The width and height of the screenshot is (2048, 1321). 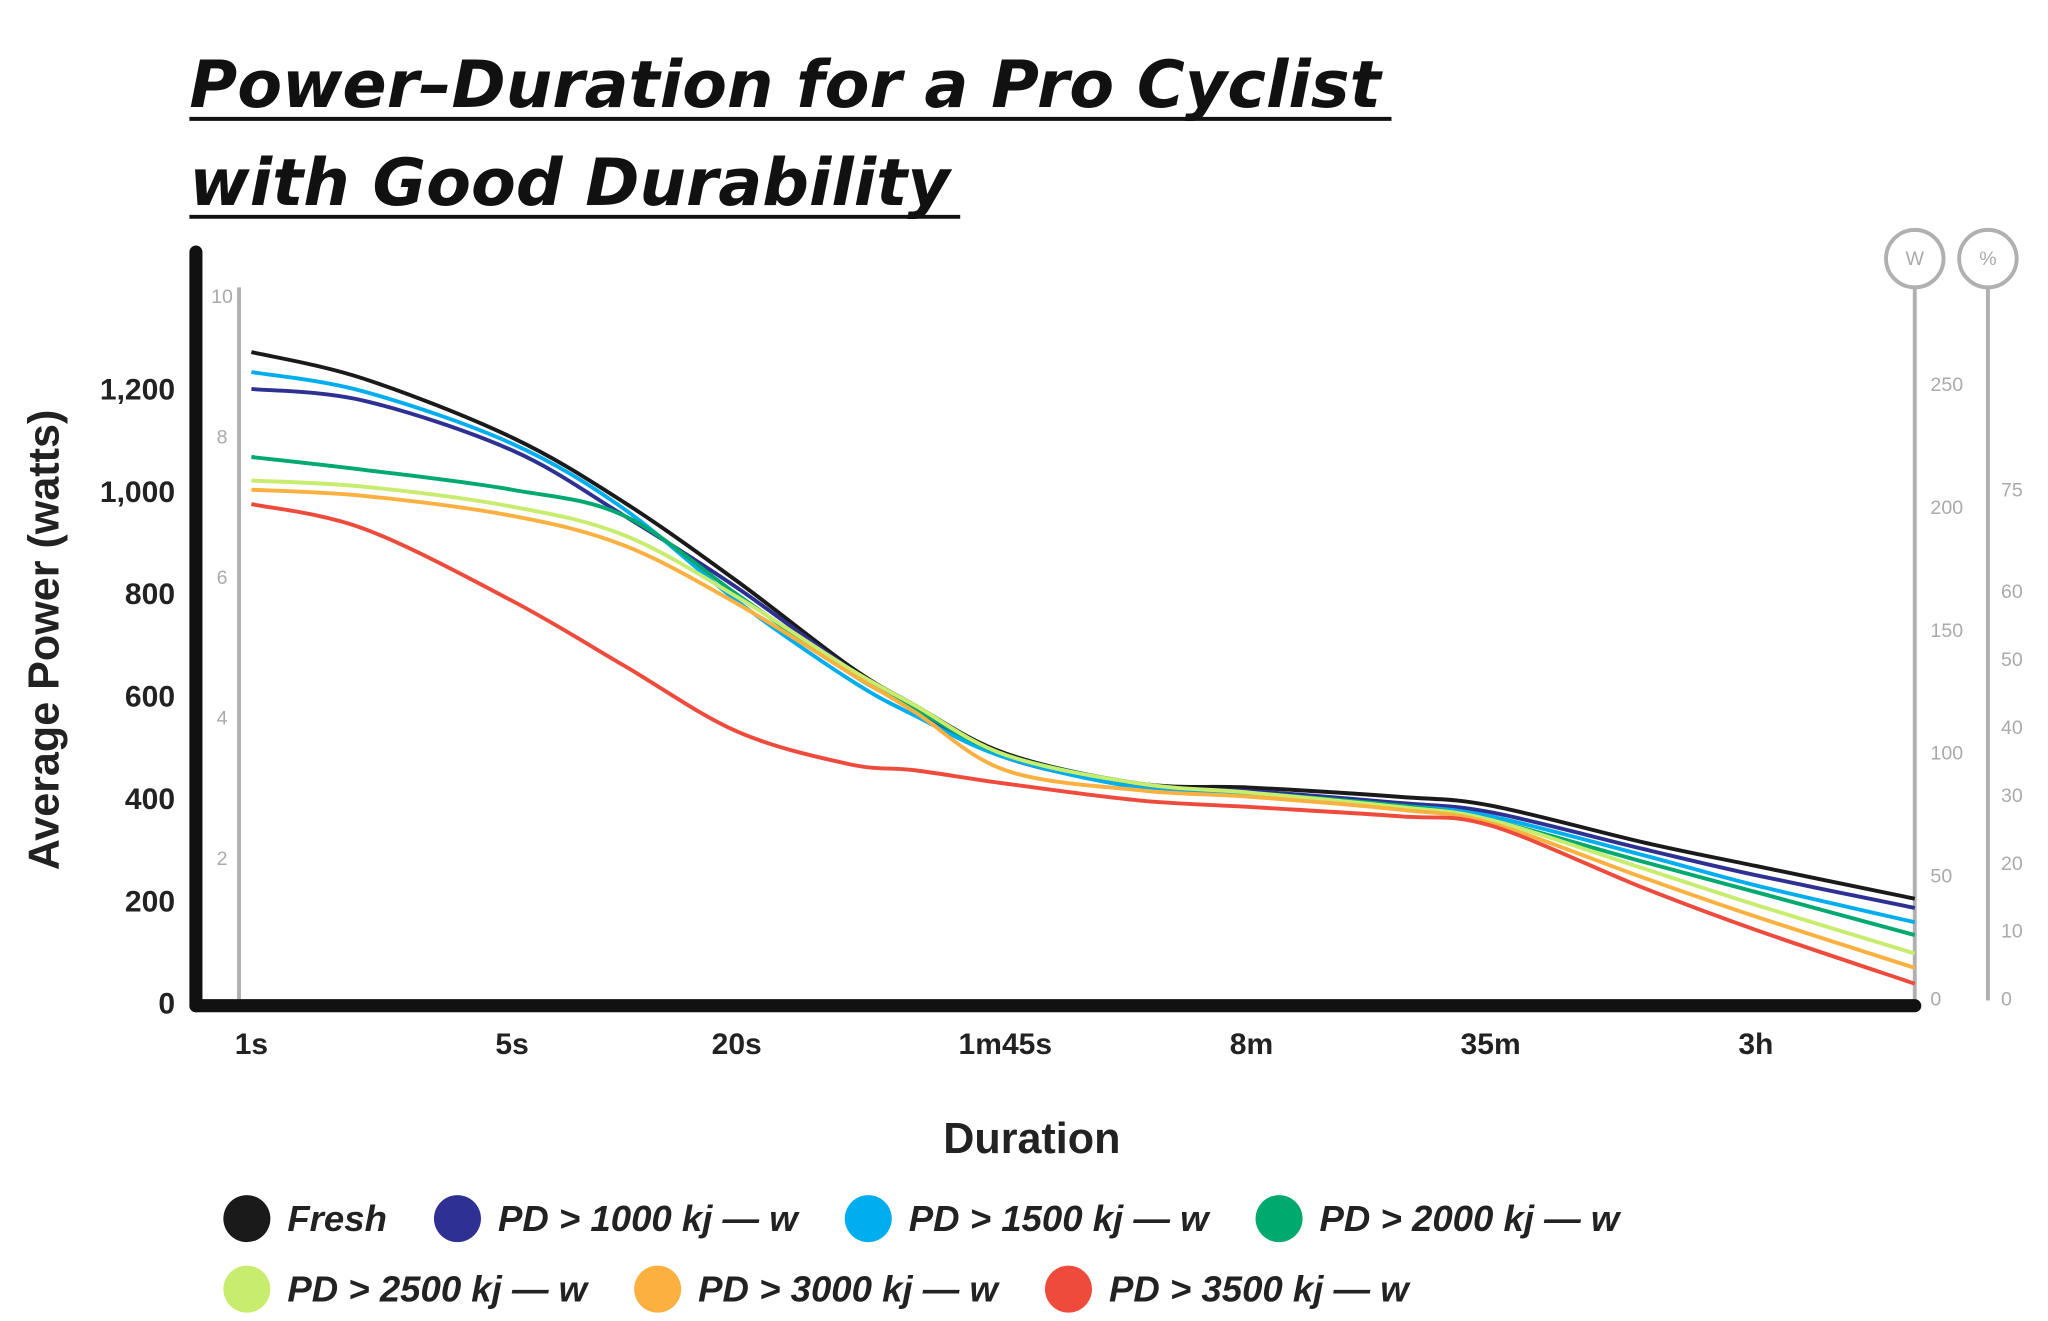 I want to click on inner-tick-label: 10, so click(x=222, y=297).